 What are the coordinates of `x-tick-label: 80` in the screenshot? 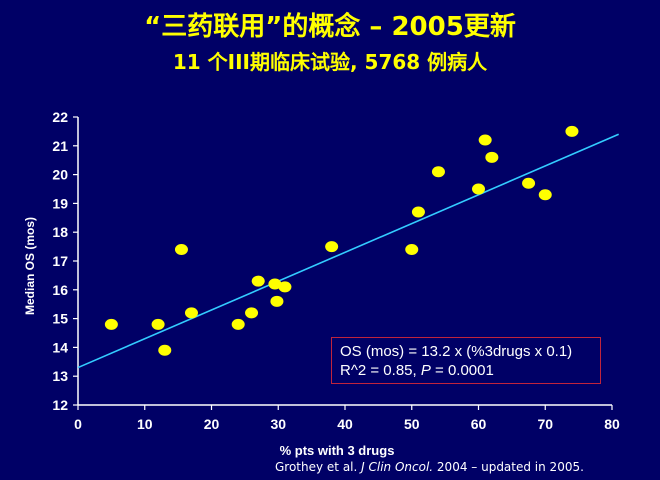 It's located at (612, 424).